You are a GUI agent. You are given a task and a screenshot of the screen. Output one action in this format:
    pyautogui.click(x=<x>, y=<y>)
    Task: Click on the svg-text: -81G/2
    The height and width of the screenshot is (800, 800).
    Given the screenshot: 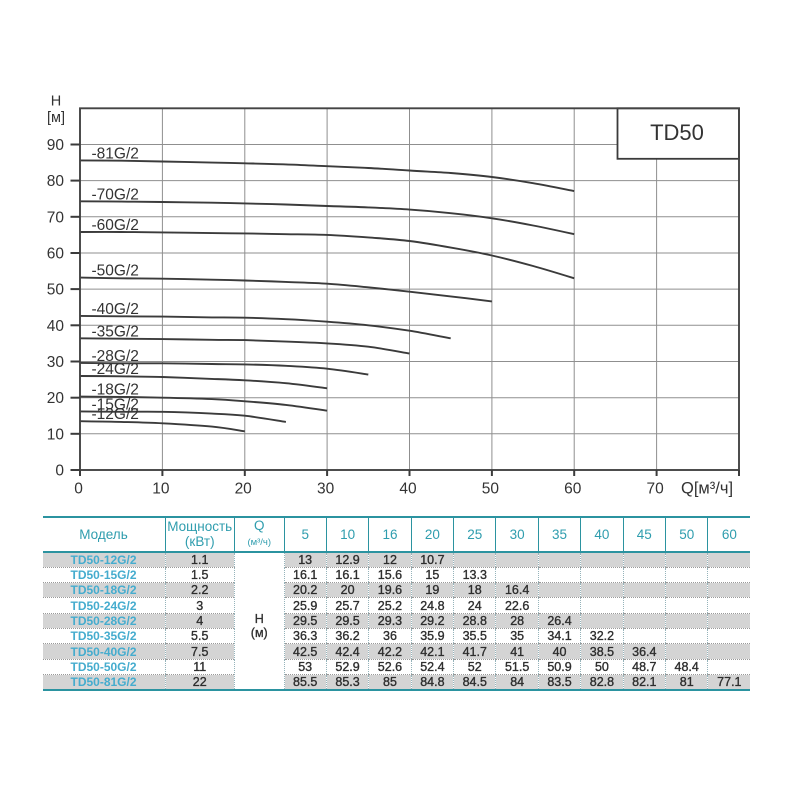 What is the action you would take?
    pyautogui.click(x=115, y=153)
    